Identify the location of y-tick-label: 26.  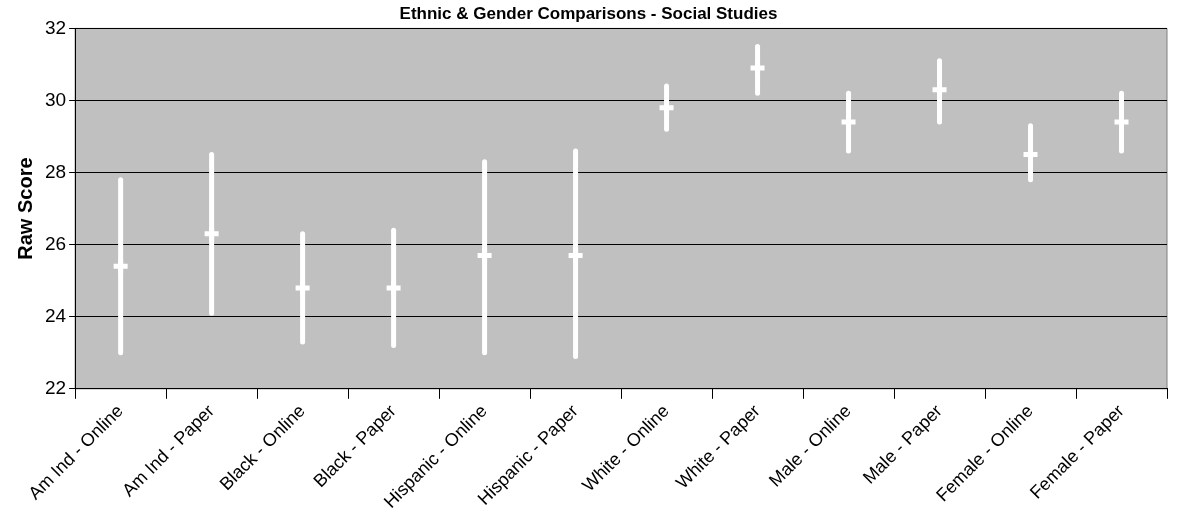
(55, 243).